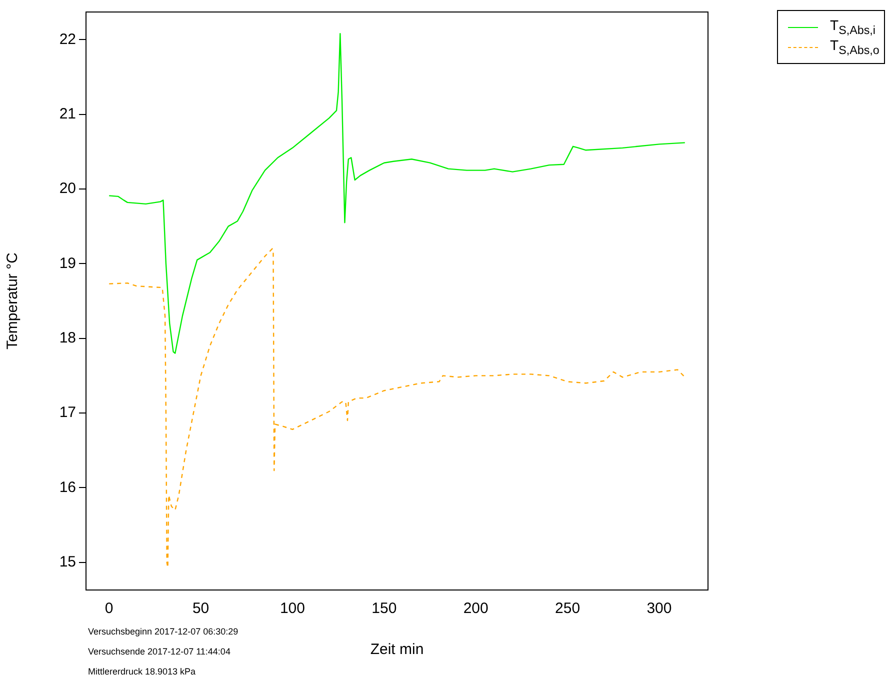  What do you see at coordinates (67, 487) in the screenshot?
I see `y-tick-label: 16` at bounding box center [67, 487].